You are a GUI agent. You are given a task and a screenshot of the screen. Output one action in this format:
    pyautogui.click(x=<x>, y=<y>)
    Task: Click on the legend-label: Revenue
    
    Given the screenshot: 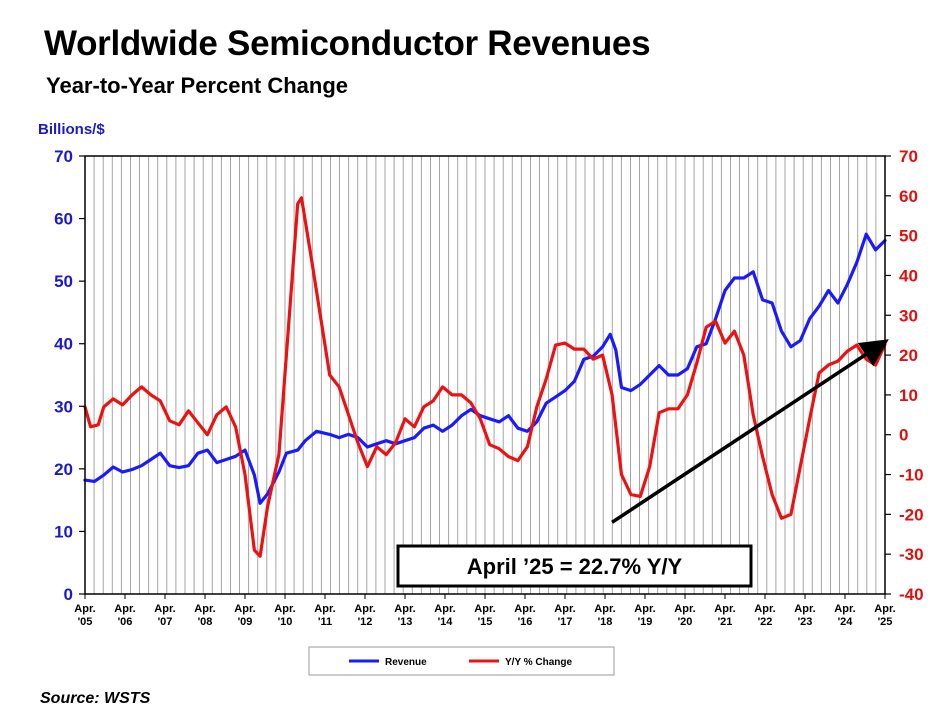 What is the action you would take?
    pyautogui.click(x=406, y=662)
    